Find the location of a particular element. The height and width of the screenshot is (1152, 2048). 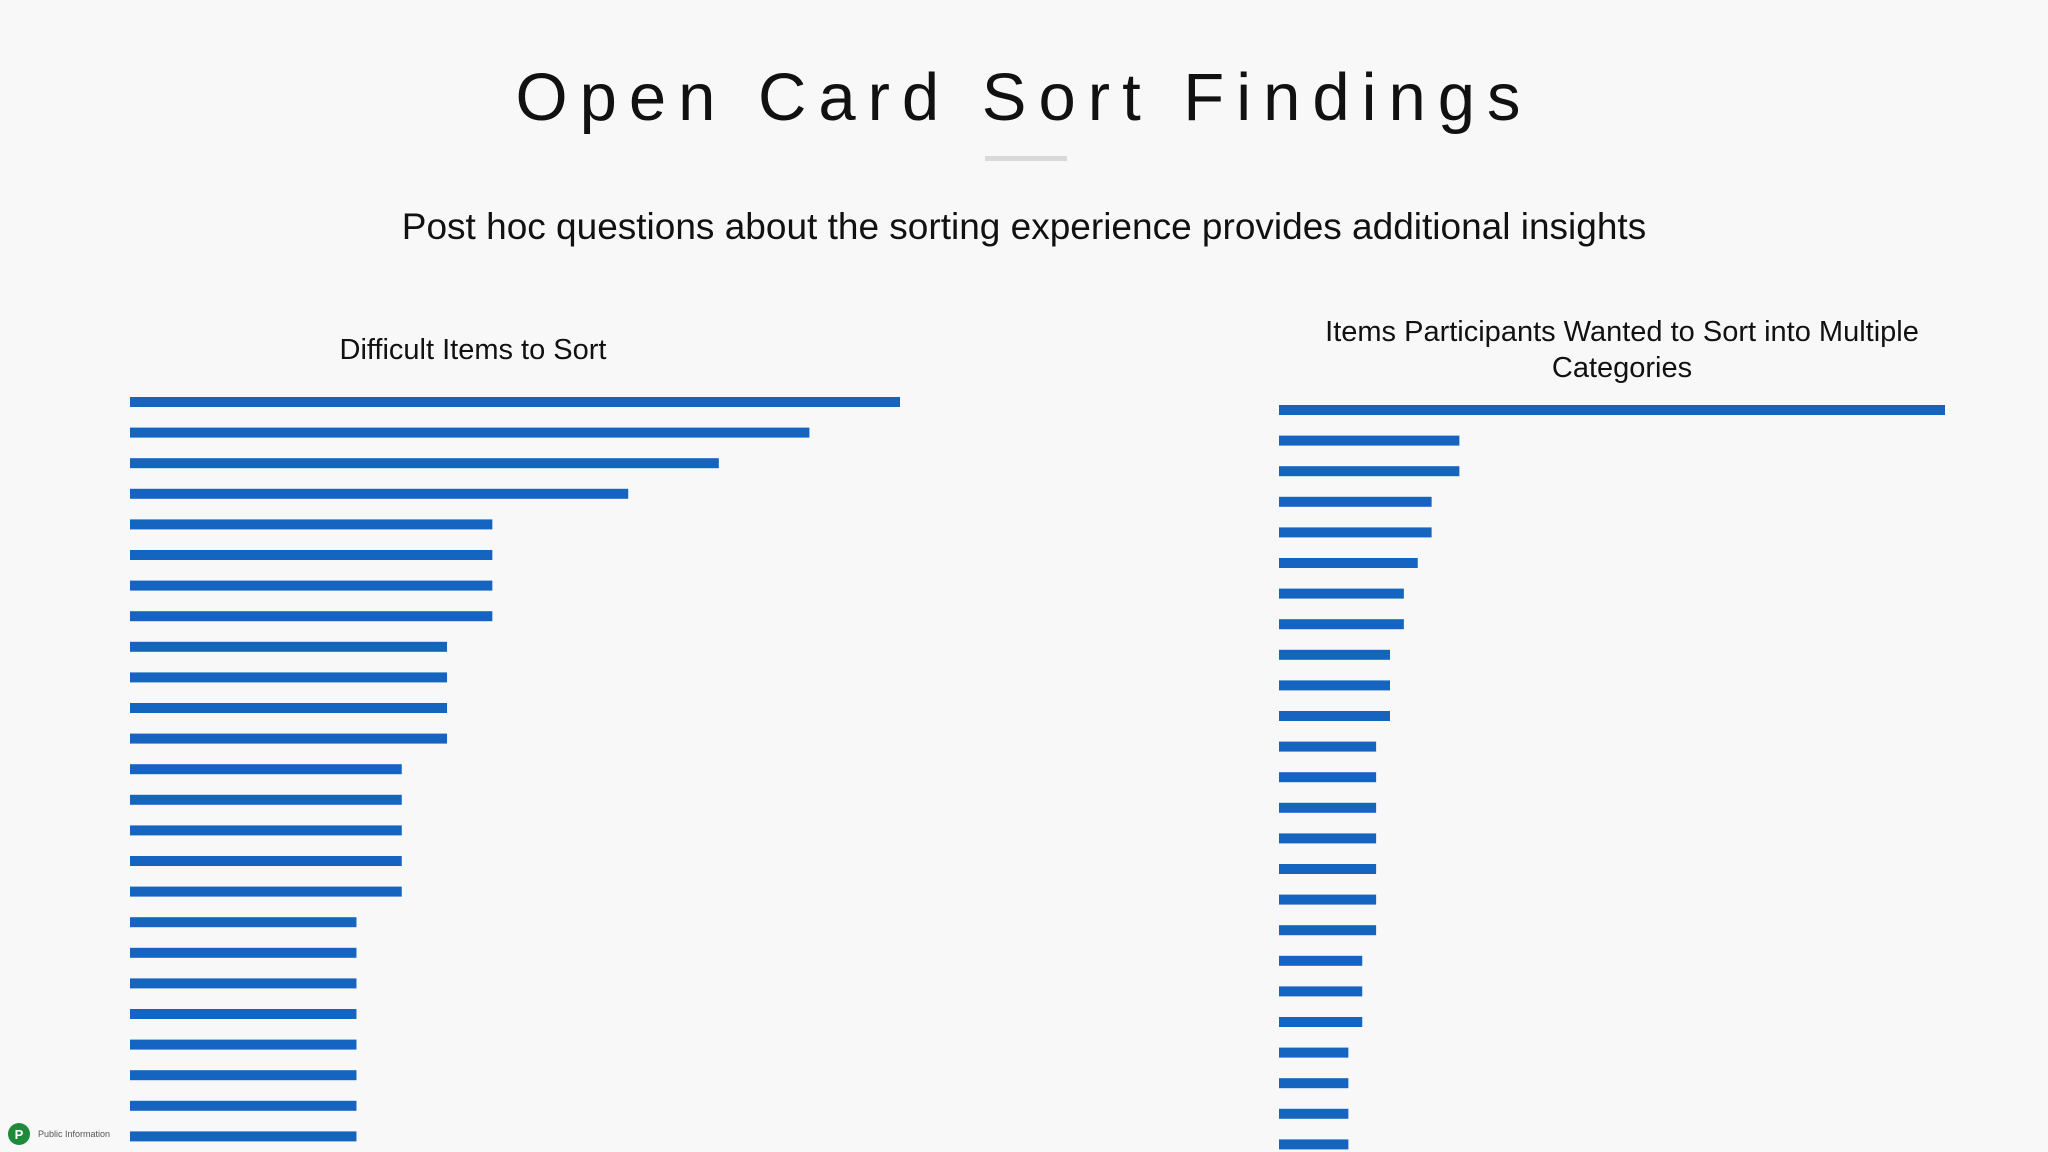

footer-label: Public Information is located at coordinates (74, 1134).